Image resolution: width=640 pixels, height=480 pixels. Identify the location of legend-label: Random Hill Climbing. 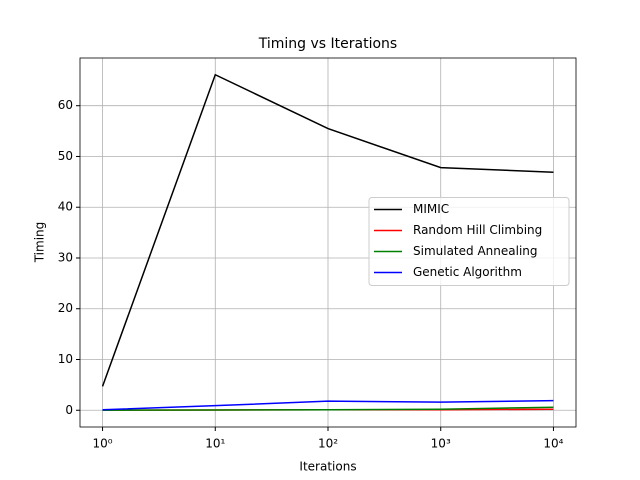
(477, 230).